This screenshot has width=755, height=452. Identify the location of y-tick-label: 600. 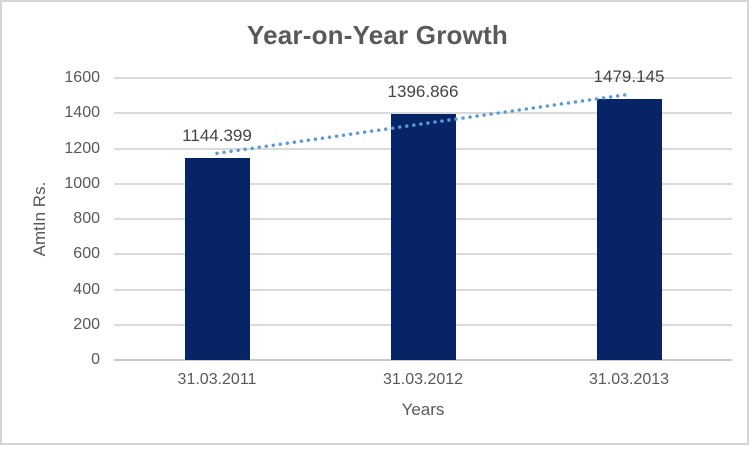
(86, 254).